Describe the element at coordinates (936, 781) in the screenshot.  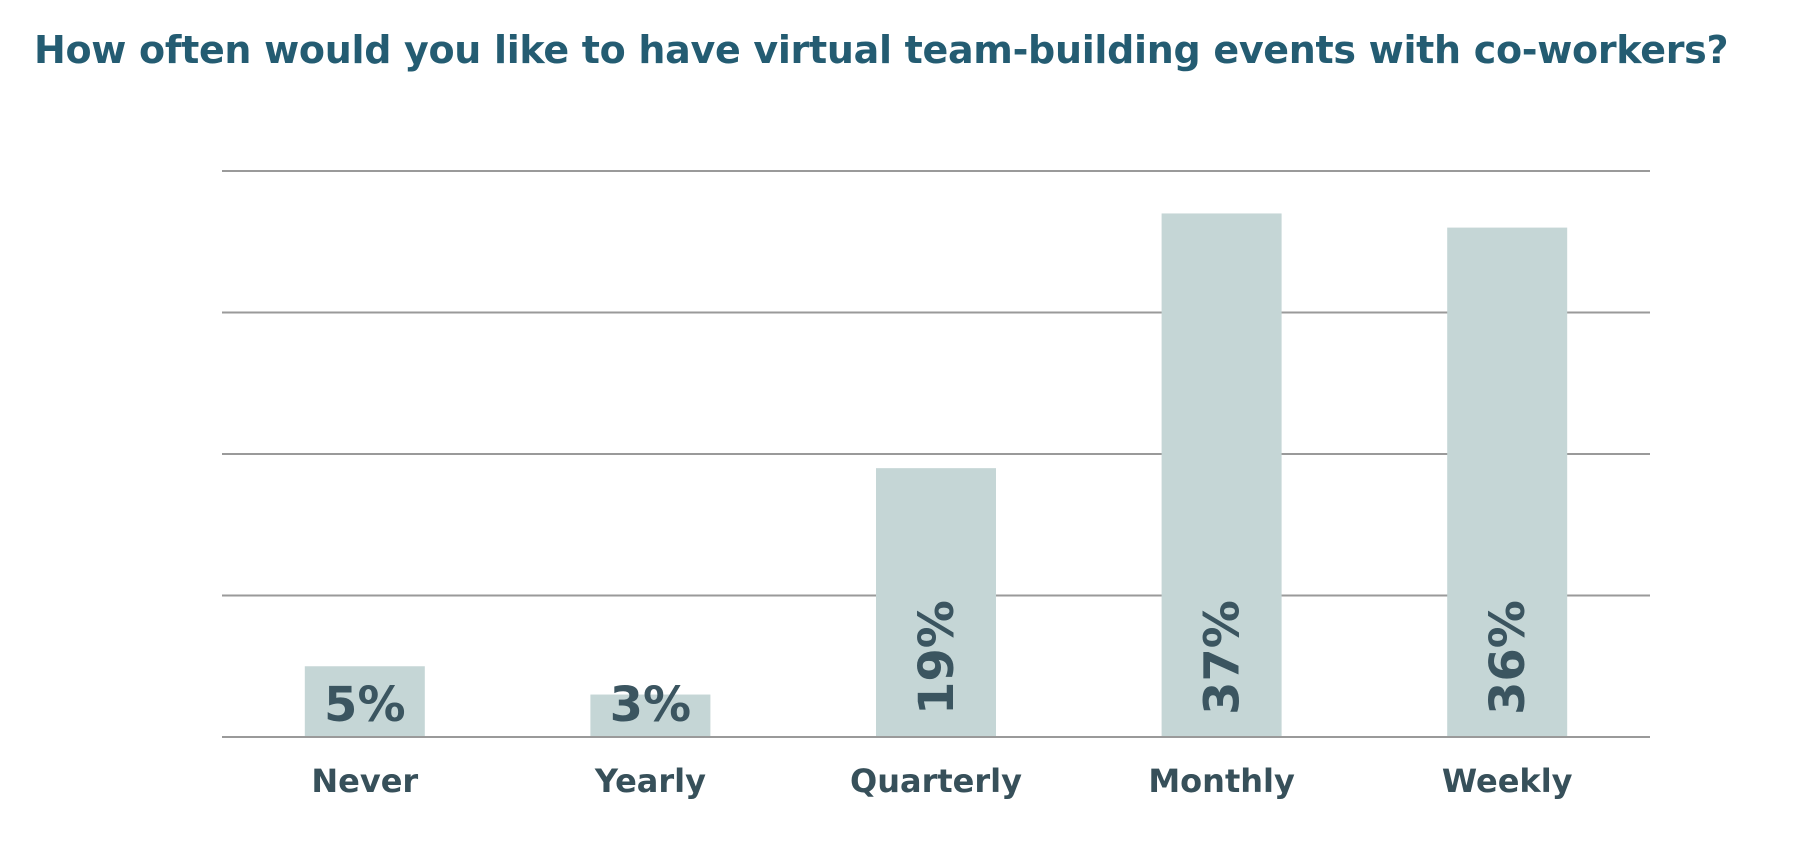
I see `category-label-quarterly: Quarterly` at that location.